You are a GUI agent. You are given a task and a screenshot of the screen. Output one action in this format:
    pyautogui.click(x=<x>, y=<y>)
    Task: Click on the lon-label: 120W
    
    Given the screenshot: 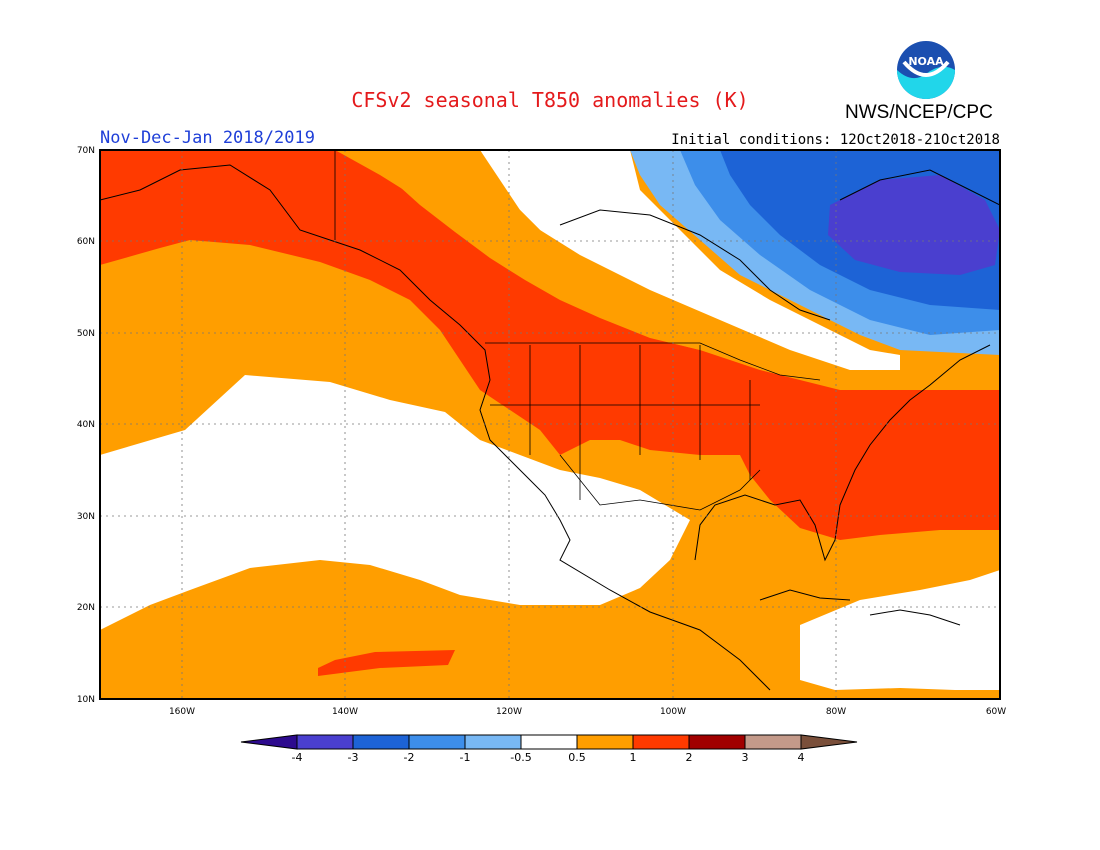 What is the action you would take?
    pyautogui.click(x=509, y=712)
    